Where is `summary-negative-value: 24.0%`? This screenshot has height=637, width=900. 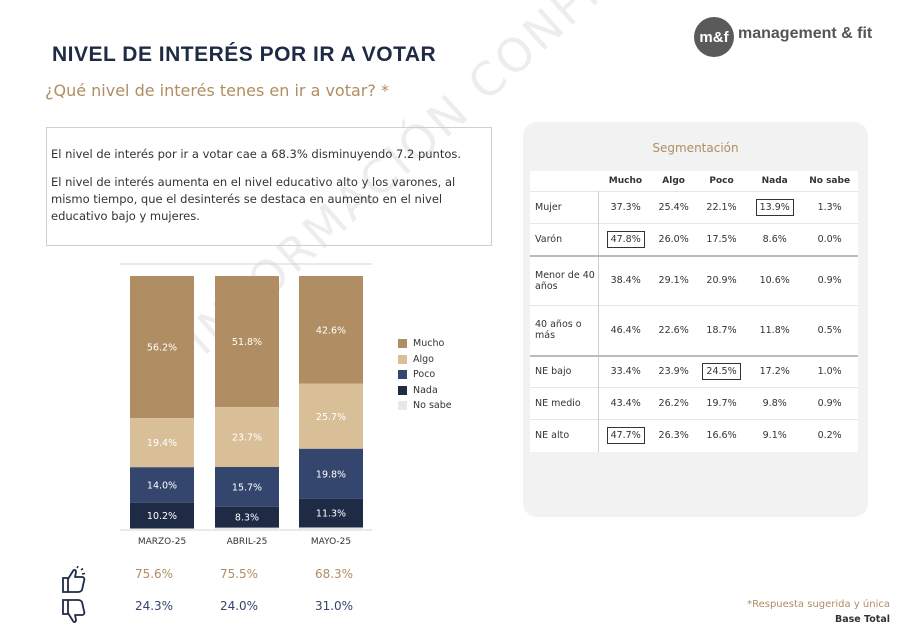
summary-negative-value: 24.0% is located at coordinates (239, 606).